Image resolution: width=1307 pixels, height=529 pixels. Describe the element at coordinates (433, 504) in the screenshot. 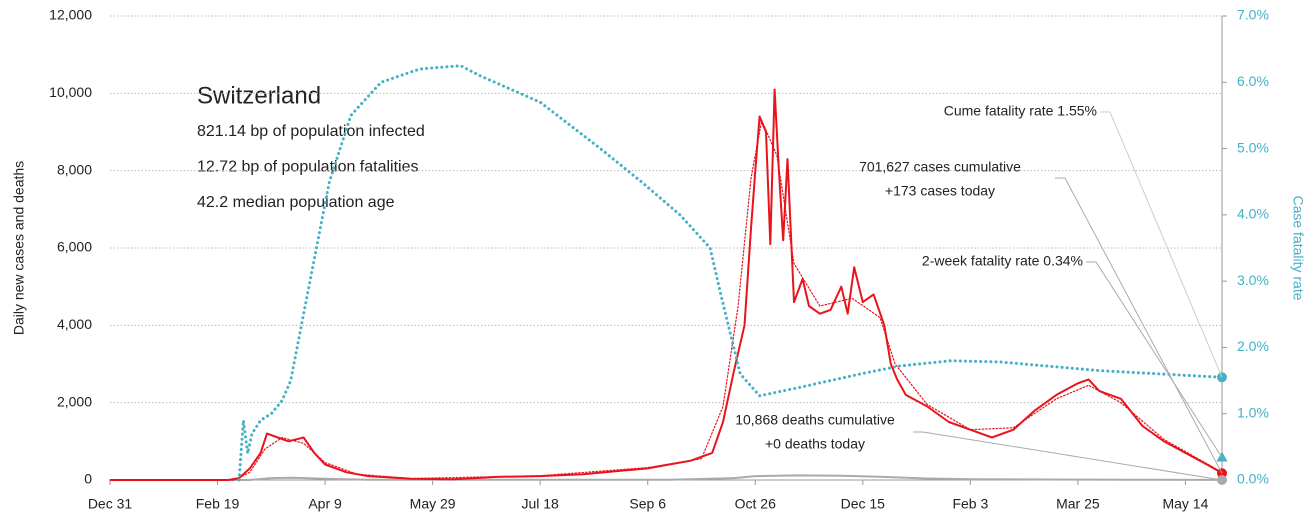

I see `x-tick-label: May 29` at that location.